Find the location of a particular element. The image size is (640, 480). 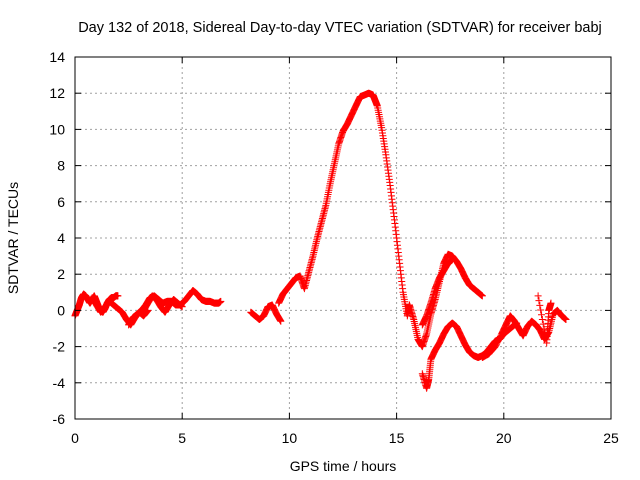

x-tick-label: 25 is located at coordinates (611, 438).